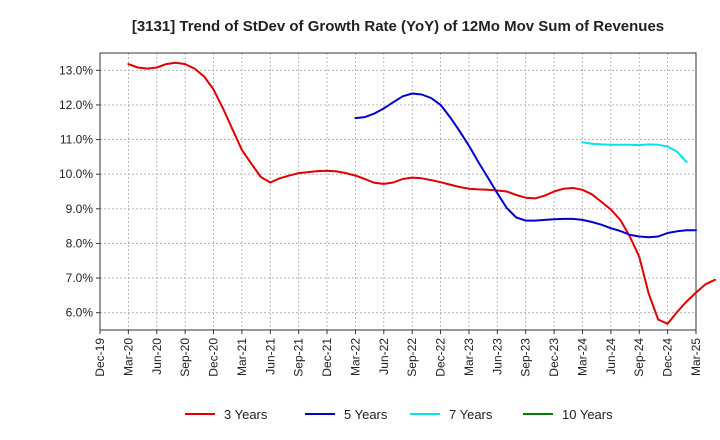 The image size is (720, 440). Describe the element at coordinates (214, 357) in the screenshot. I see `x-tick-label: Dec-20` at that location.